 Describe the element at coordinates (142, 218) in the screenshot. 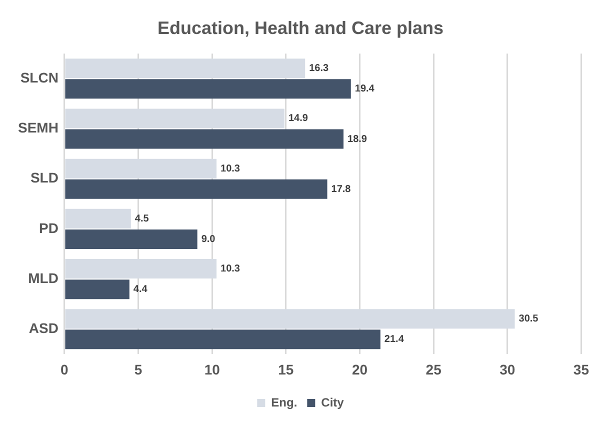

I see `data-label: 4.5` at that location.